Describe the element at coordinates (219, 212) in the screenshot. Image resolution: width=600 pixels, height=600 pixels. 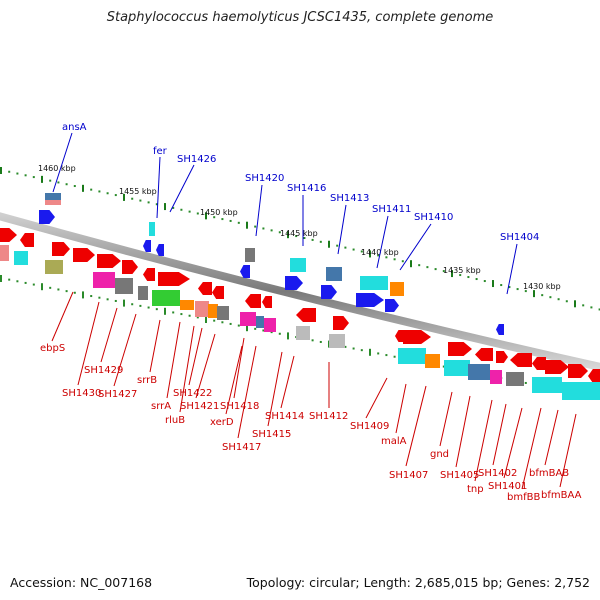
I see `scale-label-1450: 1450 kbp` at that location.